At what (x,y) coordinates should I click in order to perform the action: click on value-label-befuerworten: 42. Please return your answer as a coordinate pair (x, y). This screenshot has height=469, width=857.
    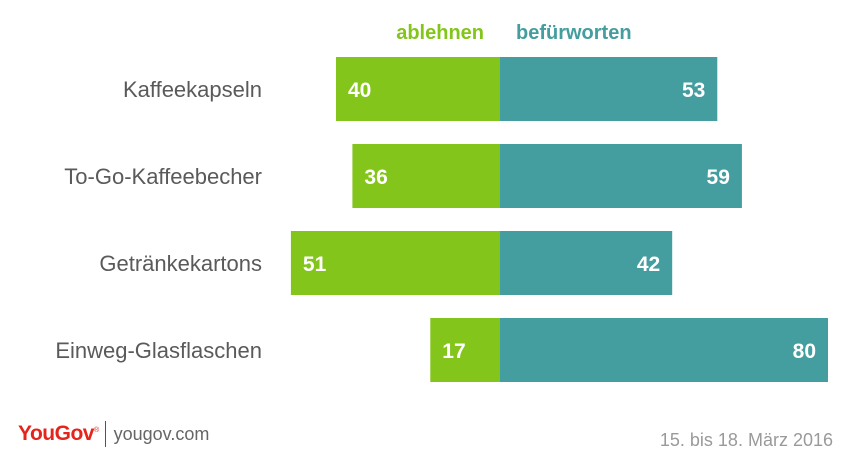
    Looking at the image, I should click on (648, 264).